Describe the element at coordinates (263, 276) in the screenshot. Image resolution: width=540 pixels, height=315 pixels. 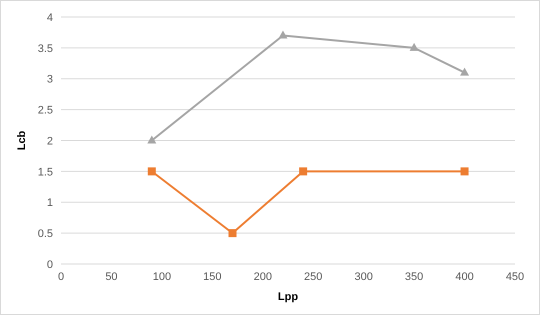
I see `x-tick-label: 200` at that location.